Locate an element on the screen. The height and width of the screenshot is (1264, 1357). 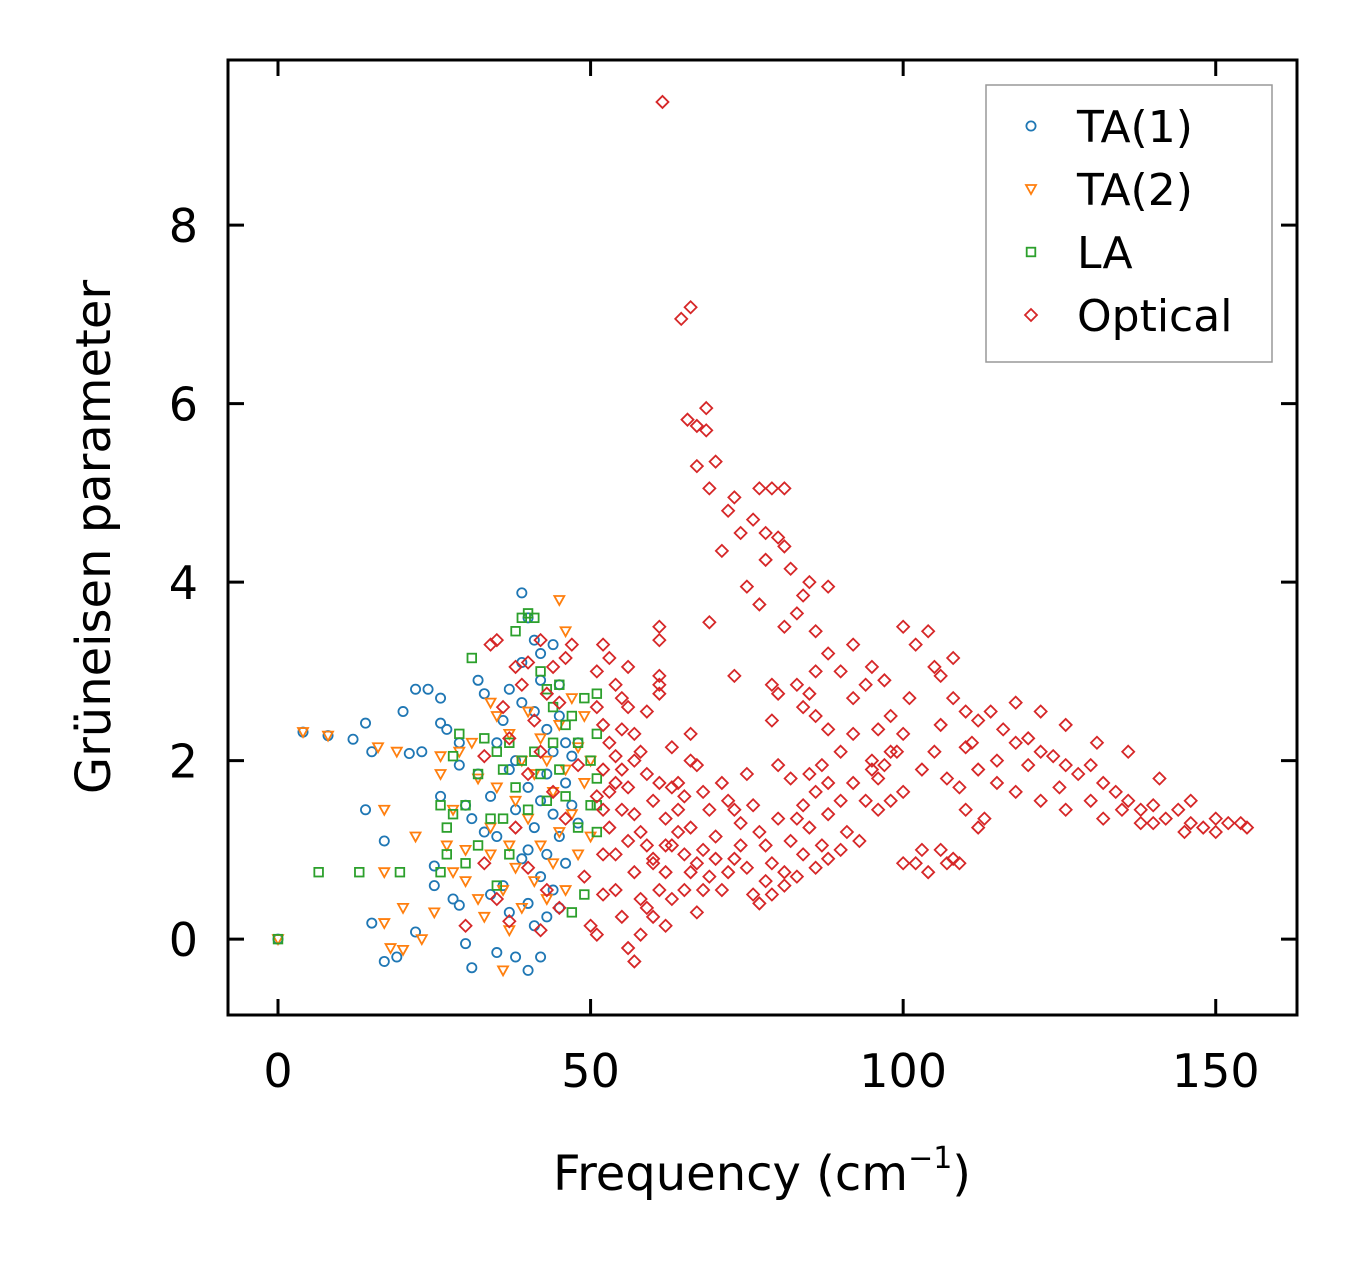
x-tick-label: 150 is located at coordinates (1216, 1071).